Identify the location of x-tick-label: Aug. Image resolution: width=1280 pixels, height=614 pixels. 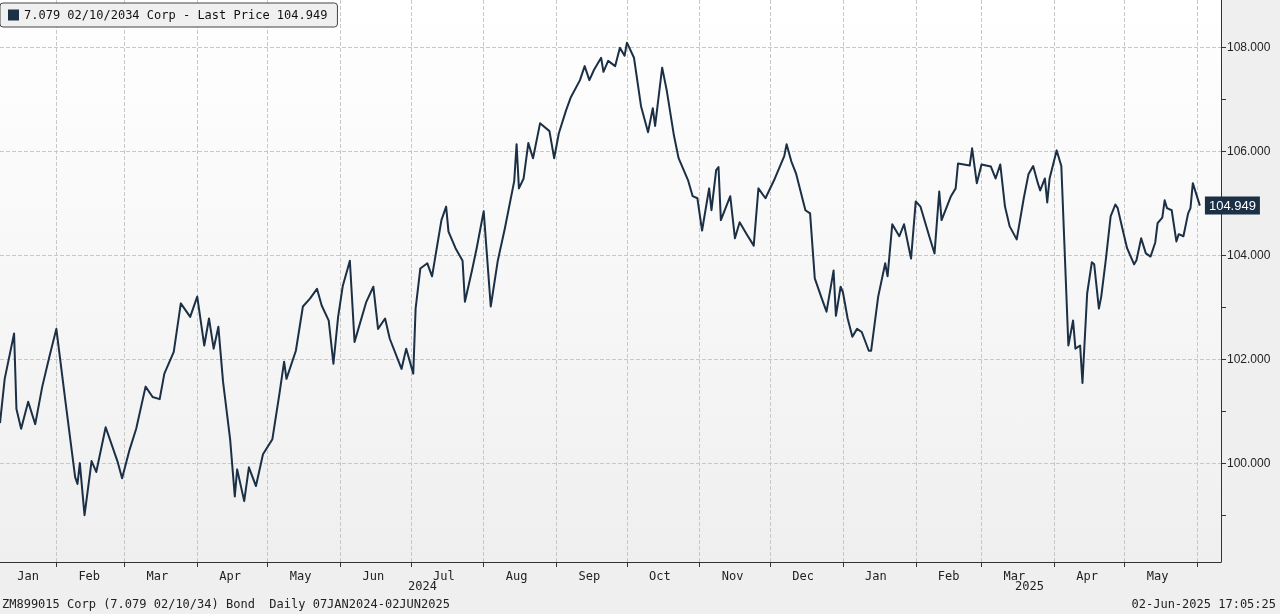
(516, 576).